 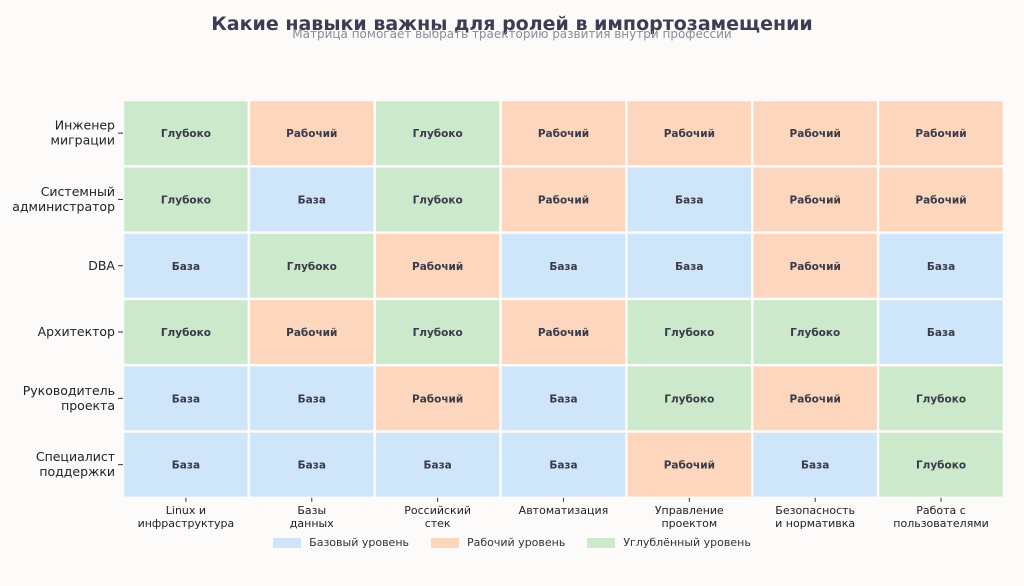 What do you see at coordinates (312, 517) in the screenshot?
I see `column-label: Базы данных` at bounding box center [312, 517].